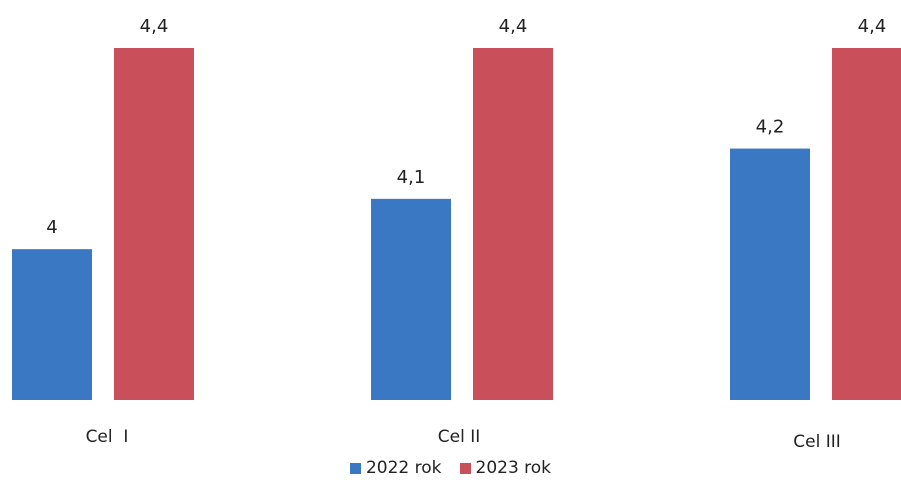 The height and width of the screenshot is (484, 901). What do you see at coordinates (513, 26) in the screenshot?
I see `value-label-2023-cat-2: 4,4` at bounding box center [513, 26].